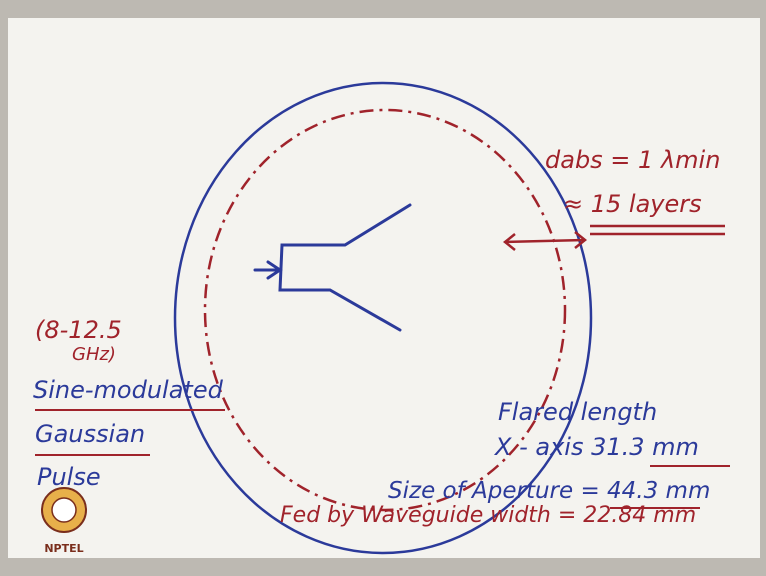  What do you see at coordinates (64, 521) in the screenshot?
I see `nptel-logo: NPTEL` at bounding box center [64, 521].